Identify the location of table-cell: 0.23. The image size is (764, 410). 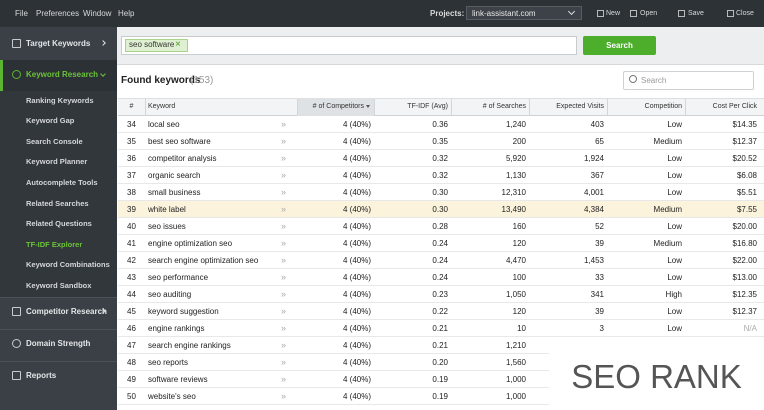
(440, 294).